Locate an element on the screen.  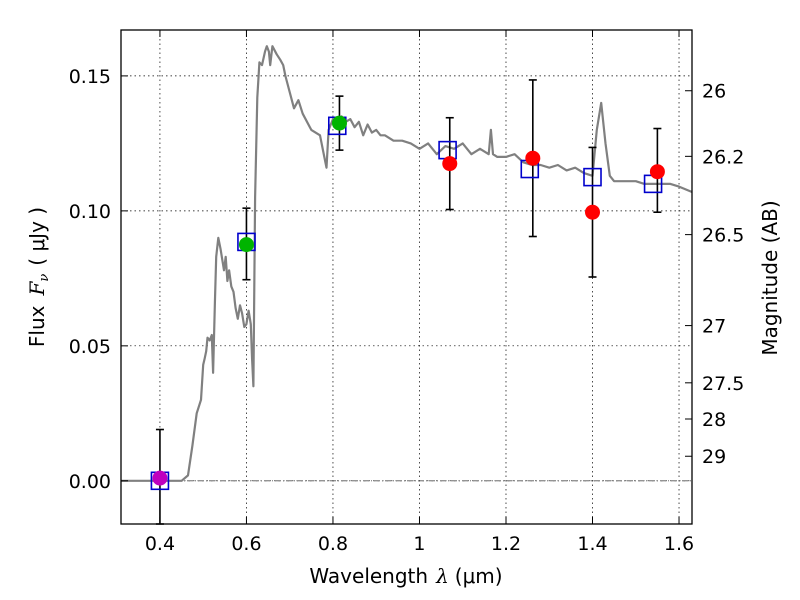
y2-tick-label: 26.5 is located at coordinates (723, 236).